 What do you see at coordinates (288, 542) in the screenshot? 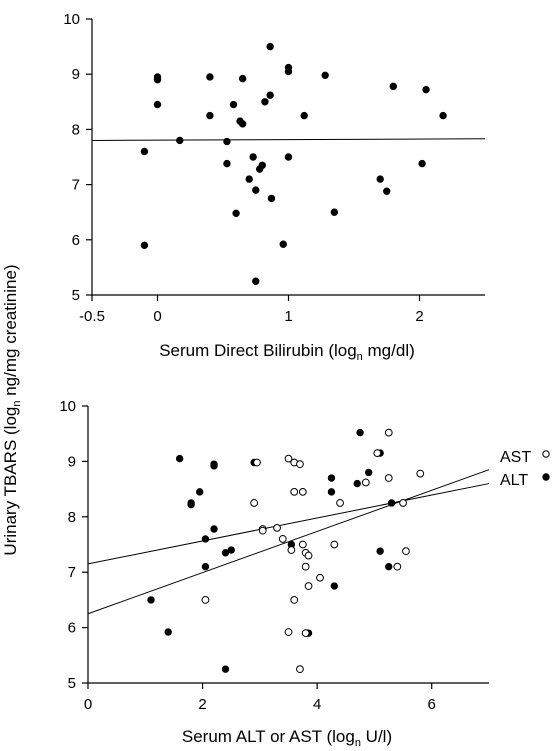
I see `alt-ast-ast-regression-line` at bounding box center [288, 542].